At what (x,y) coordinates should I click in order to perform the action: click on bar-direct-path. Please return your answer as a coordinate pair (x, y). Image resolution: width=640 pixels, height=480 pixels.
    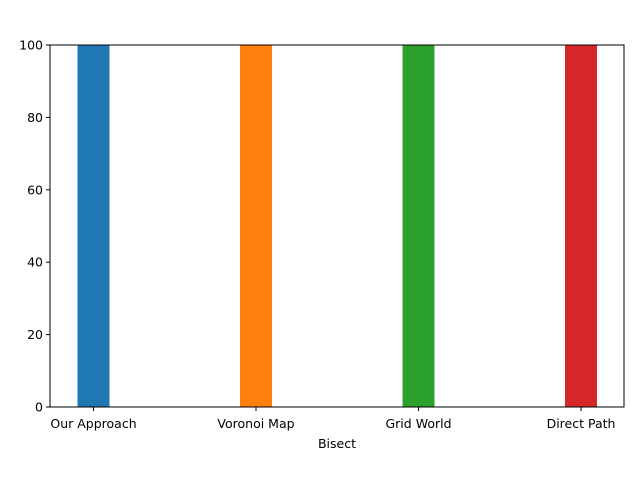
    Looking at the image, I should click on (581, 226).